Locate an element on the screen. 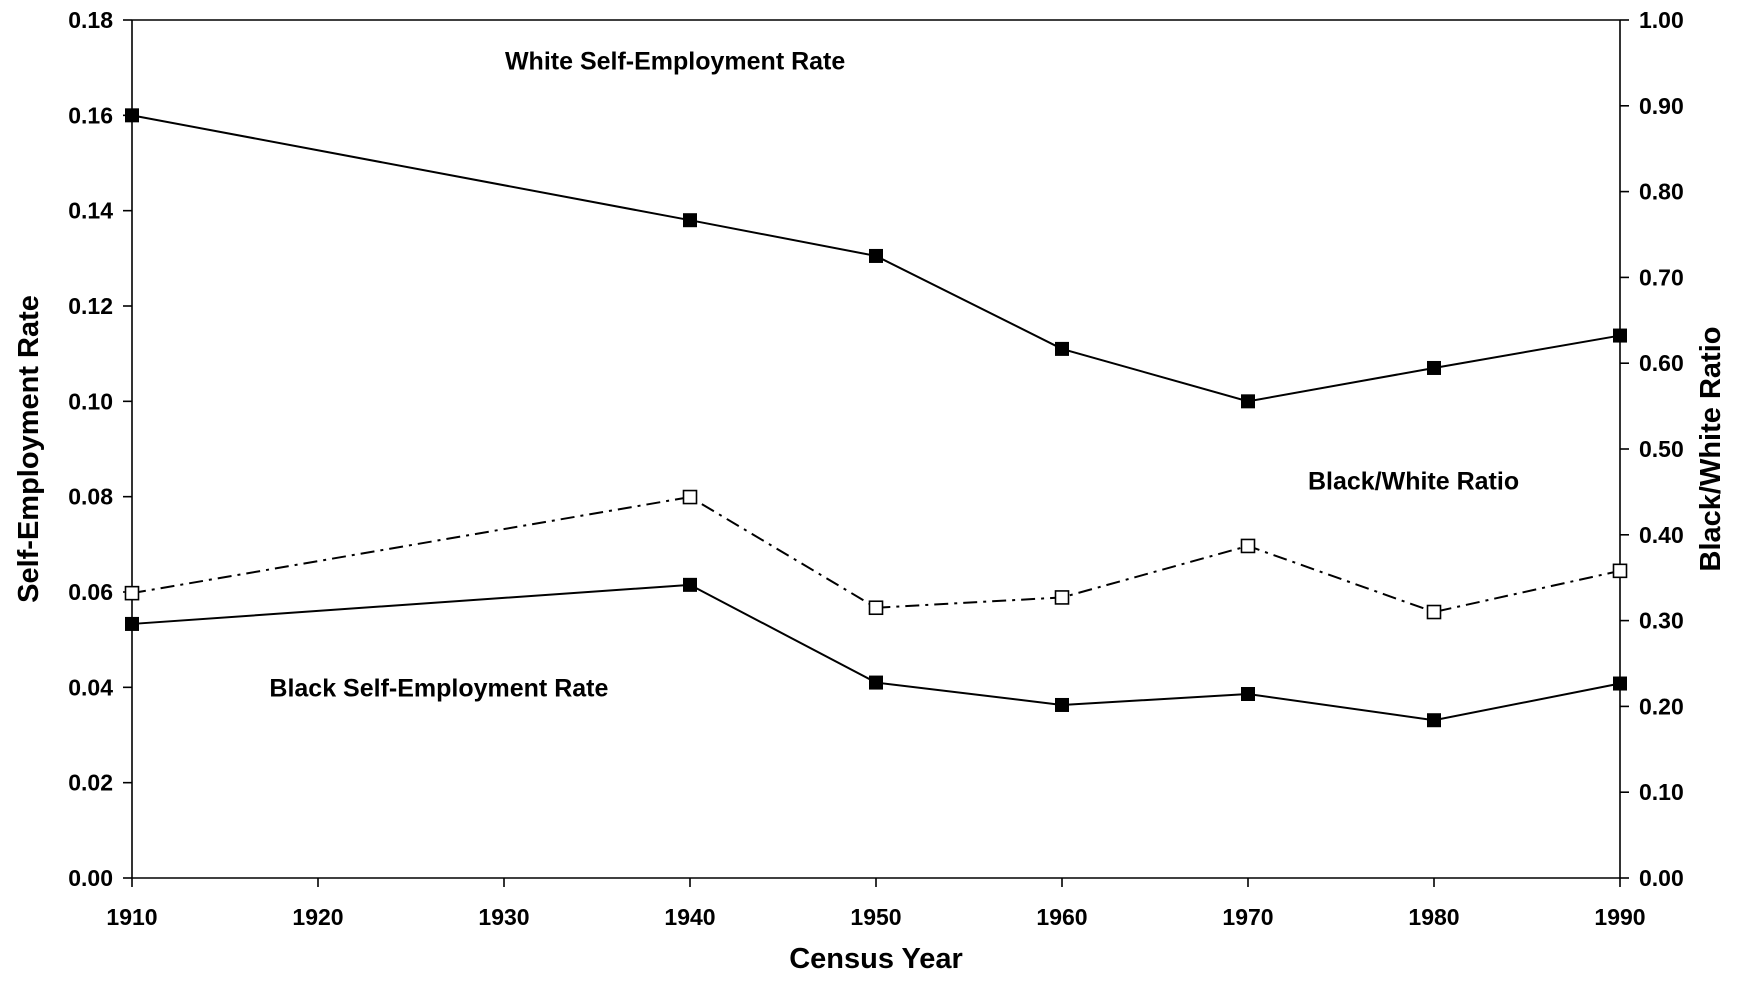 This screenshot has height=982, width=1745. y2-tick-label: 0.60 is located at coordinates (1661, 363).